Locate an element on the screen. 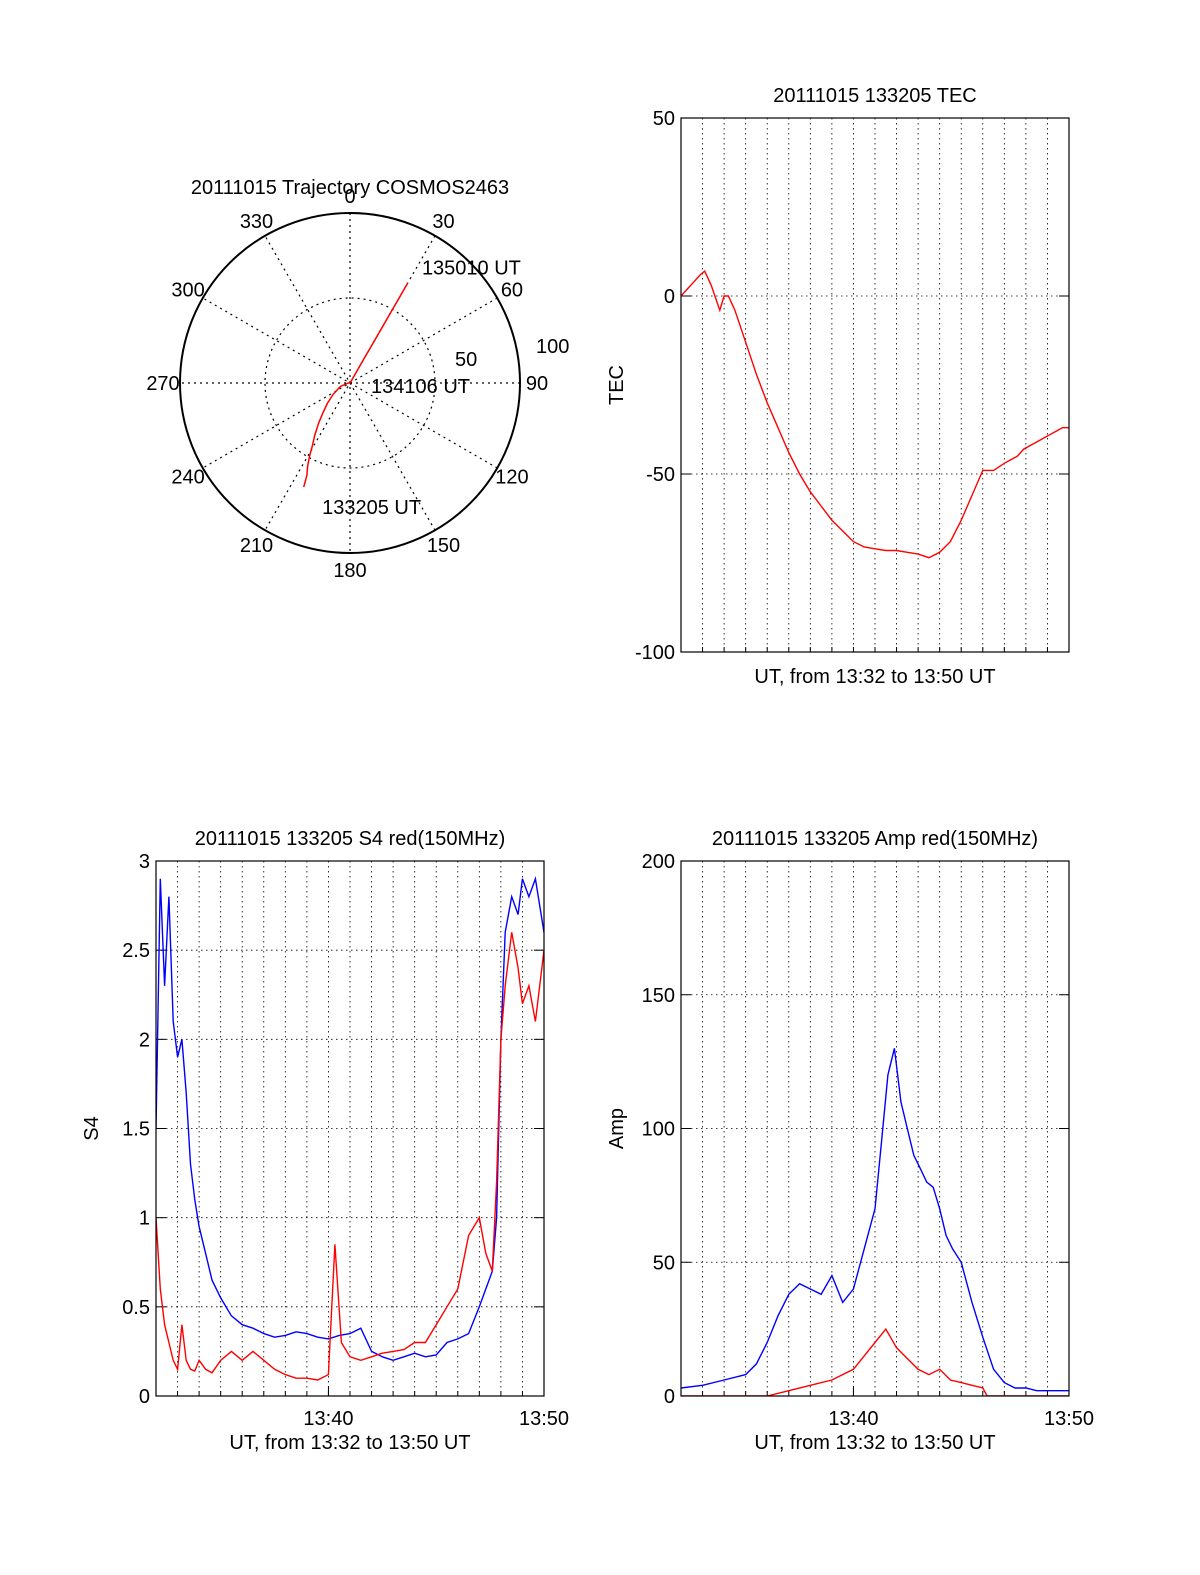 The image size is (1200, 1575). s4-ylabel: S4 is located at coordinates (92, 1128).